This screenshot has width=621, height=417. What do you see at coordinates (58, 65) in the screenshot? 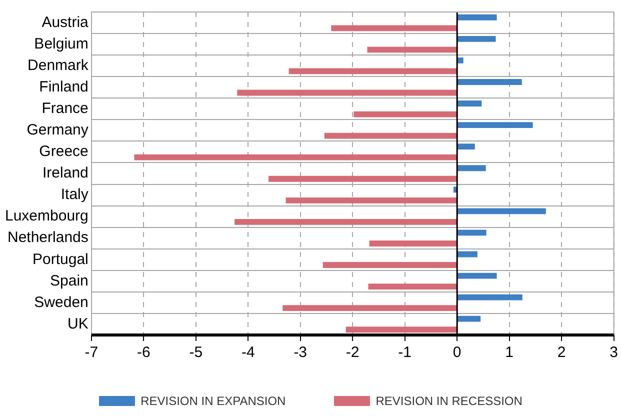
I see `y-tick-label: Denmark` at bounding box center [58, 65].